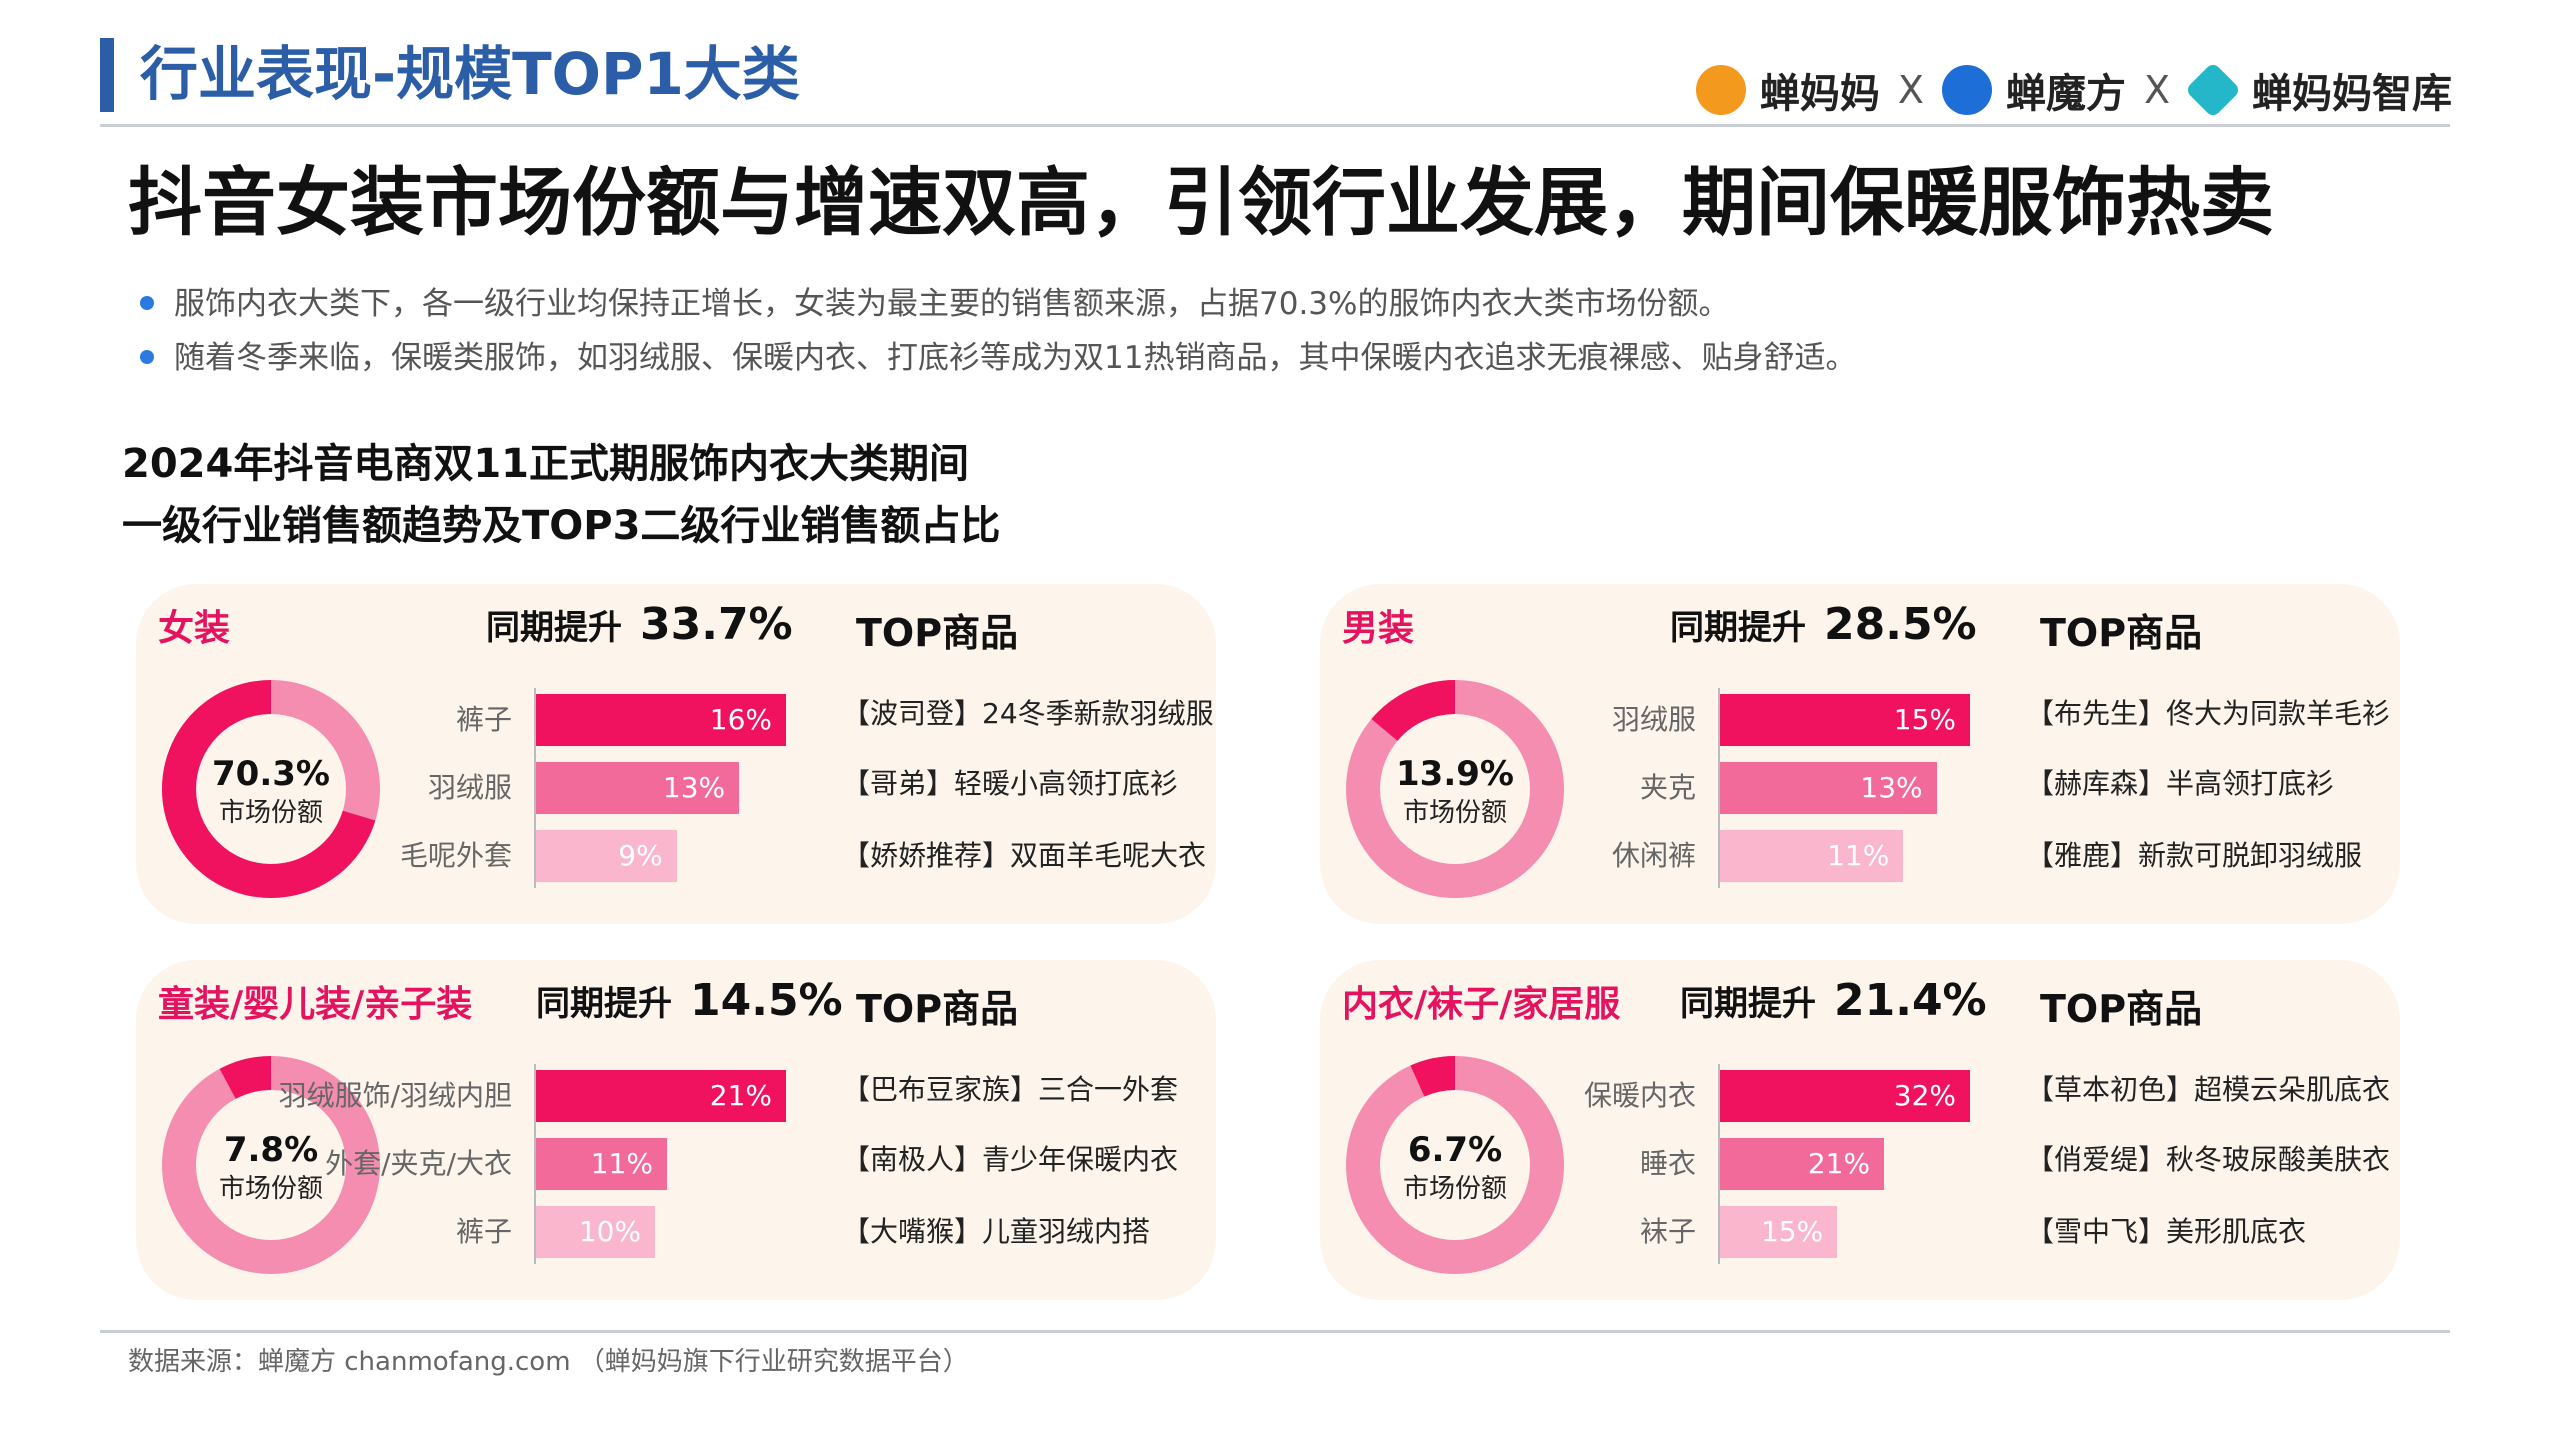 The height and width of the screenshot is (1440, 2560). I want to click on bar: 9%, so click(606, 856).